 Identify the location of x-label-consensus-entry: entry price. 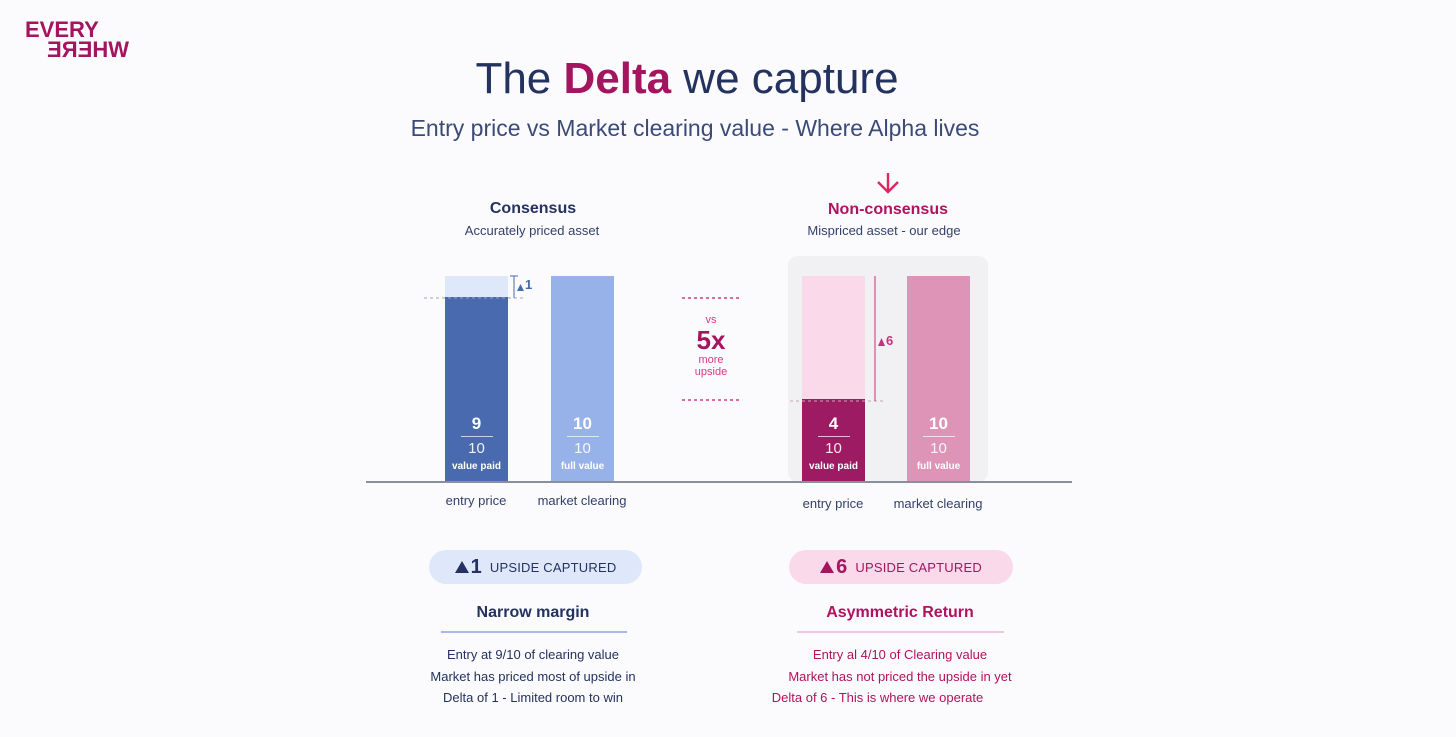
(476, 500).